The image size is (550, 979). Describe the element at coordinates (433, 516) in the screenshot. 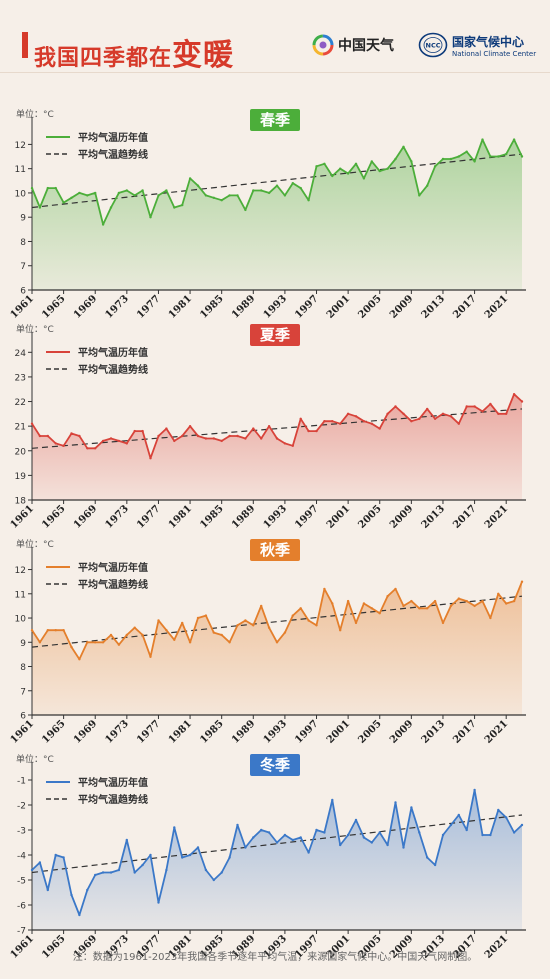

I see `x-tick-label: 2013` at that location.